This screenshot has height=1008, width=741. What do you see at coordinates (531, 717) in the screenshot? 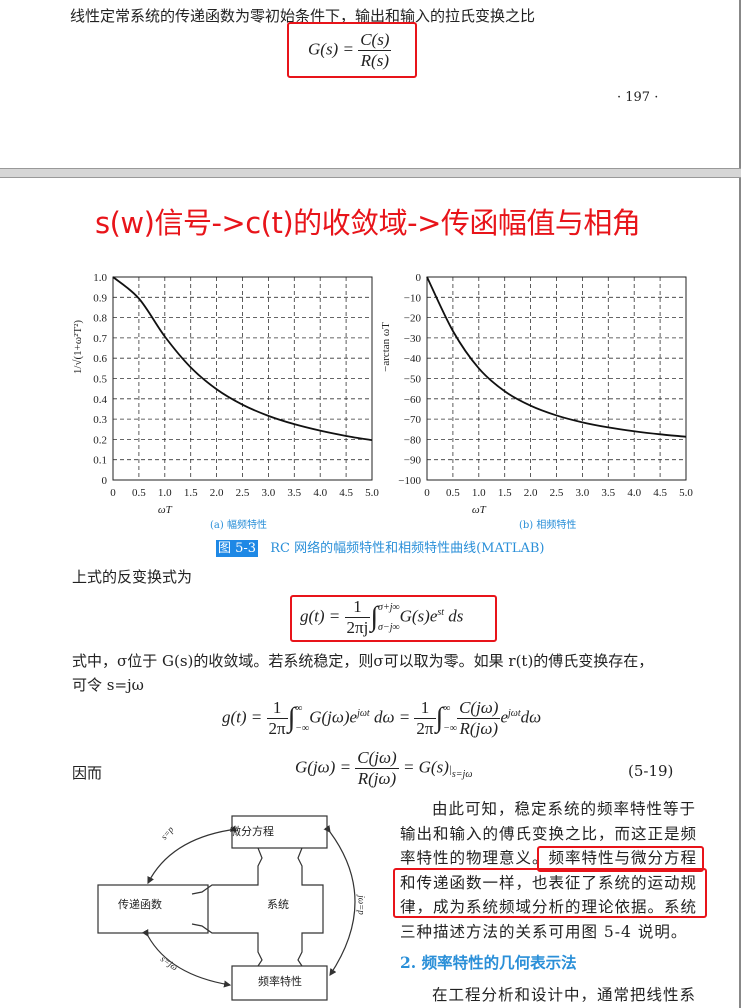
I see `differential: dω` at bounding box center [531, 717].